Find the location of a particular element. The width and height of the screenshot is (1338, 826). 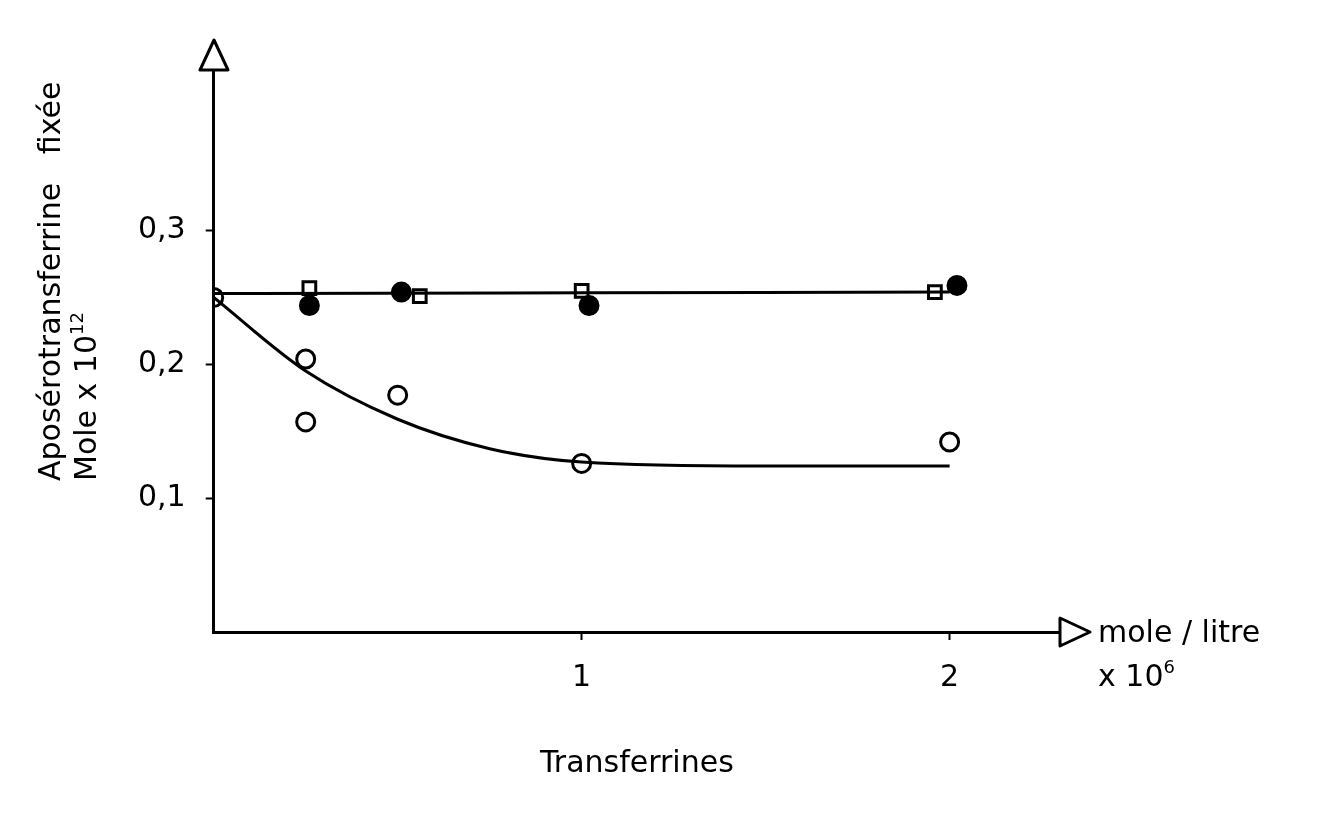

y-tick-label: 0,2 is located at coordinates (161, 362).